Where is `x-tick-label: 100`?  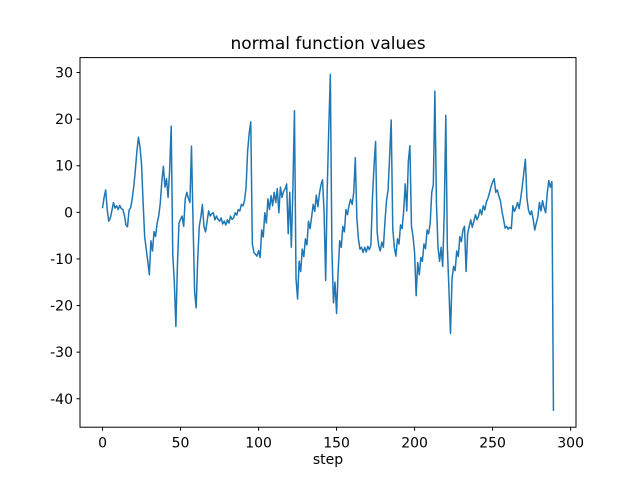 x-tick-label: 100 is located at coordinates (258, 444).